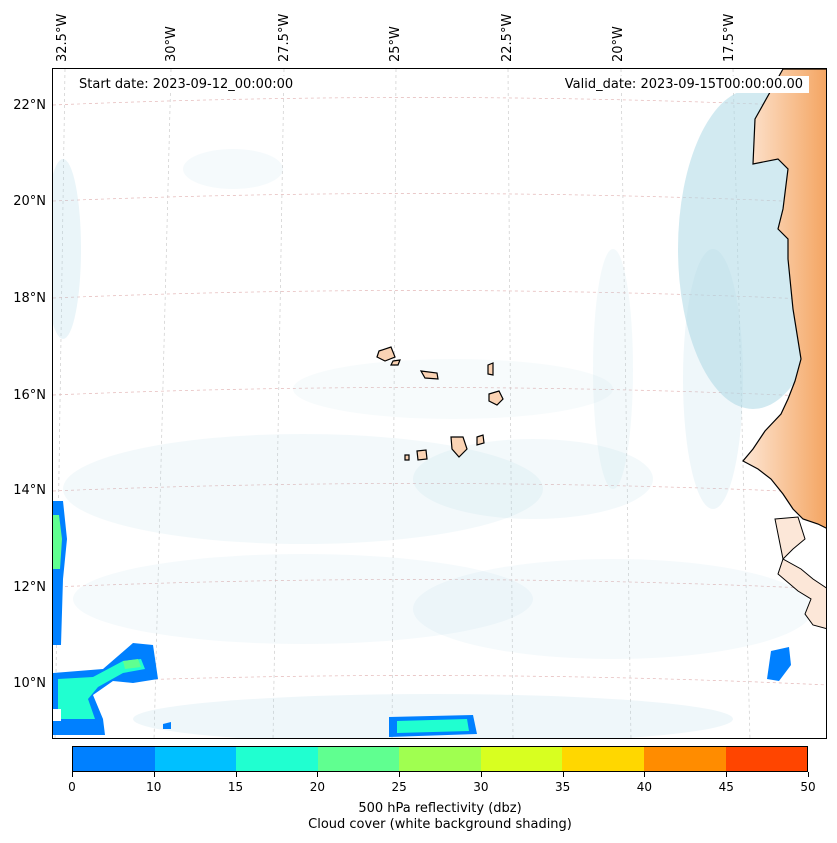 The width and height of the screenshot is (837, 843). I want to click on africa-coastline, so click(784, 299).